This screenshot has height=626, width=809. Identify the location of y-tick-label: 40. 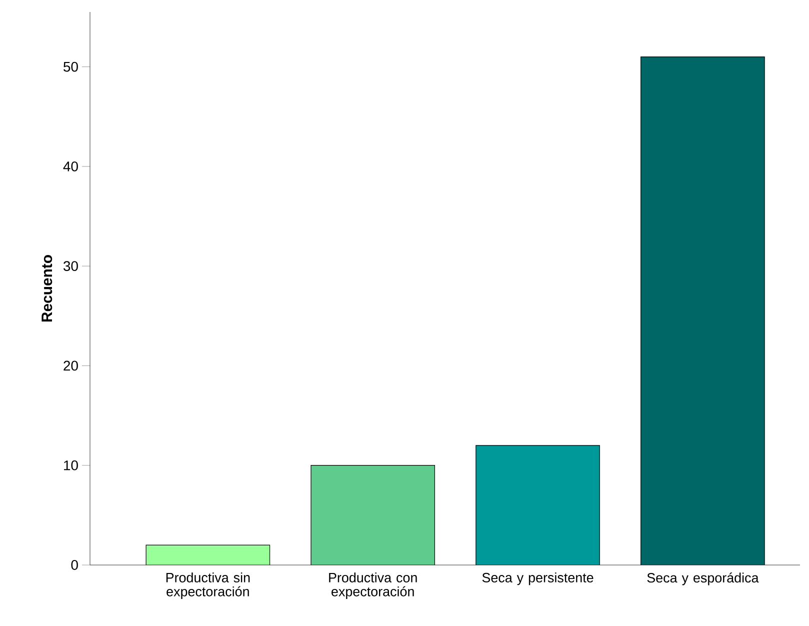
(70, 166).